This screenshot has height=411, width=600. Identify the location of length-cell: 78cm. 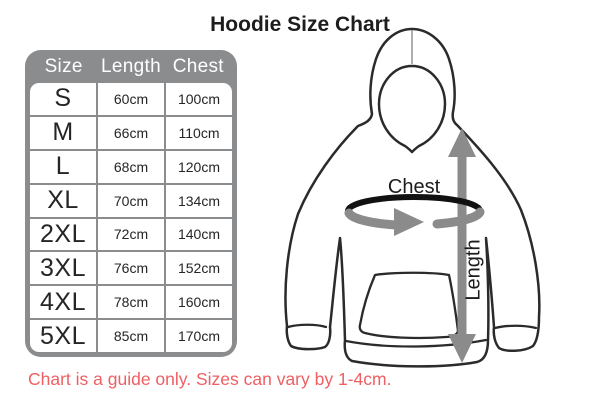
(131, 302).